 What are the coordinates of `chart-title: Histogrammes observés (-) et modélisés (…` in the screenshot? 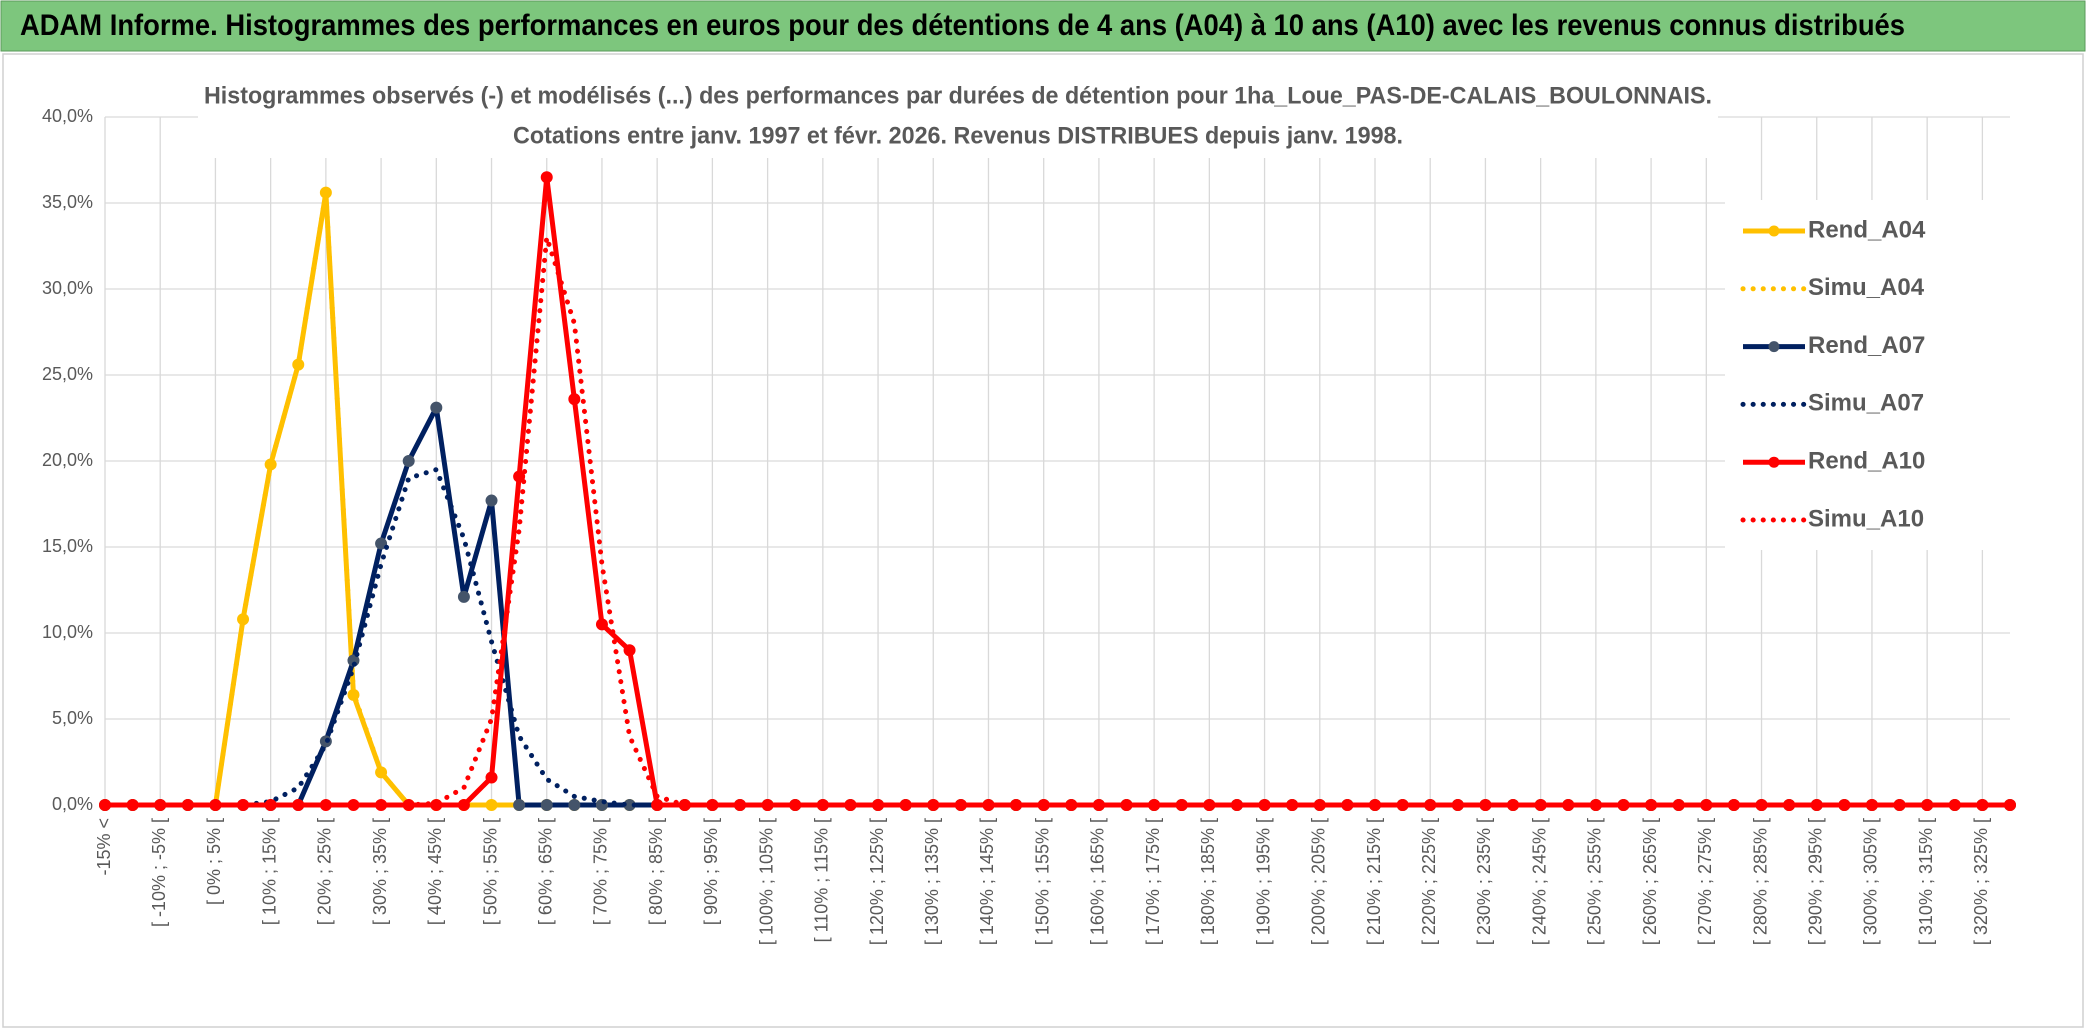 It's located at (958, 95).